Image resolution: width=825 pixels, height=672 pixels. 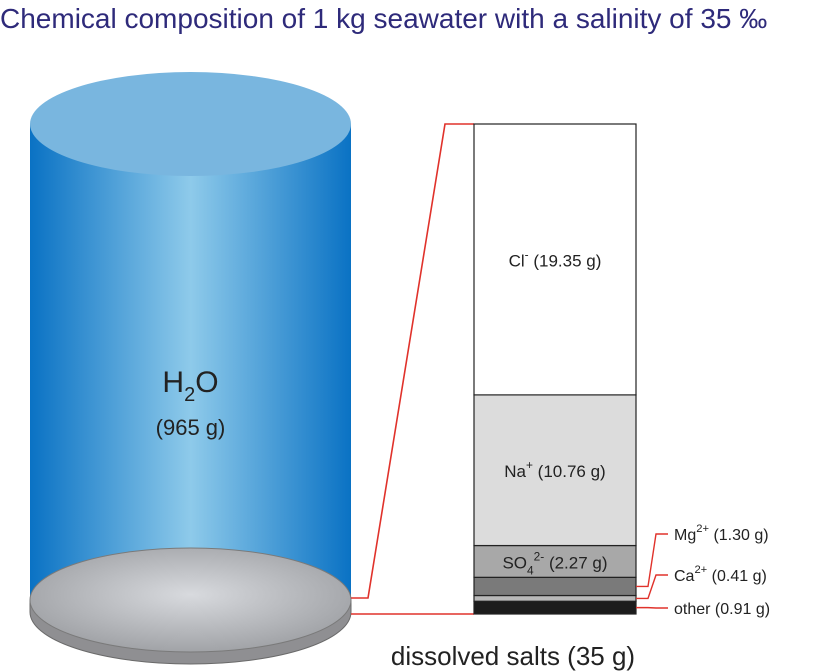 I want to click on water-mass-label: (965 g), so click(x=191, y=427).